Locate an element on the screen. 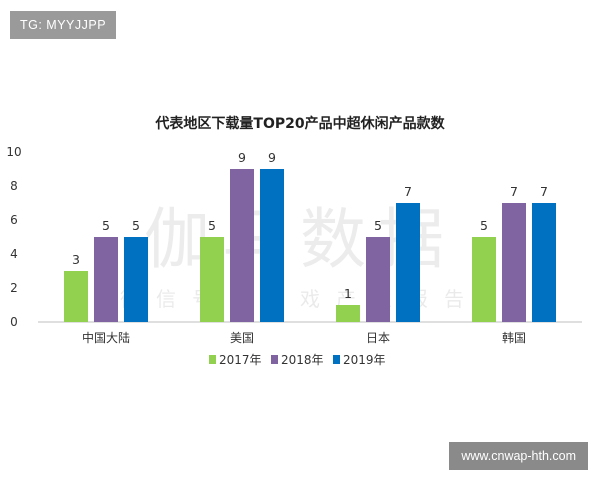  legend-label: 2019年 is located at coordinates (364, 360).